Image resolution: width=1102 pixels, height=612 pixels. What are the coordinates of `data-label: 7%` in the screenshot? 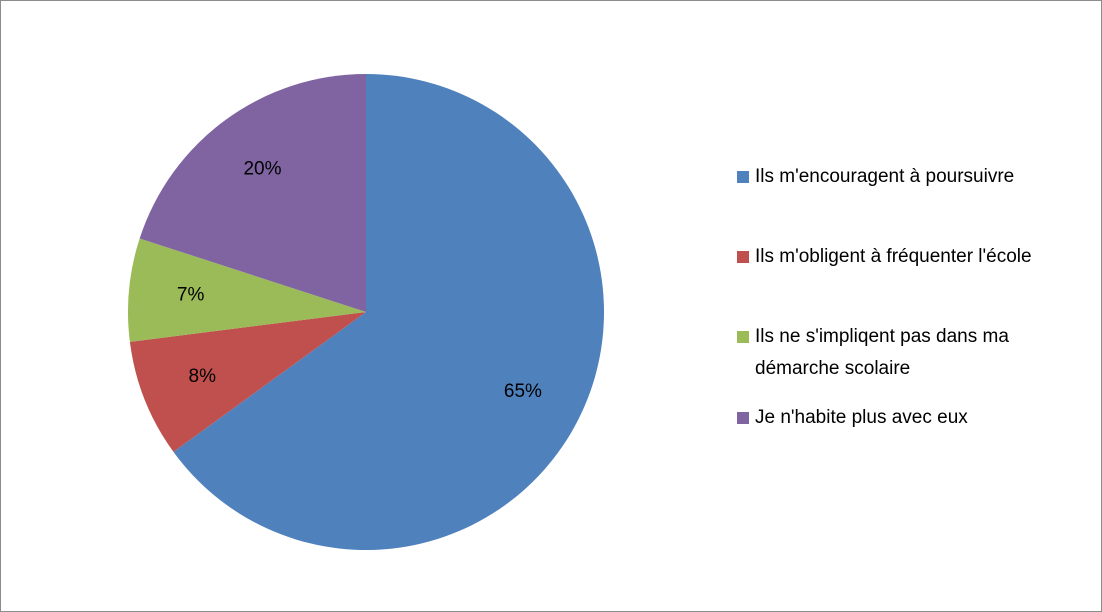 It's located at (191, 294).